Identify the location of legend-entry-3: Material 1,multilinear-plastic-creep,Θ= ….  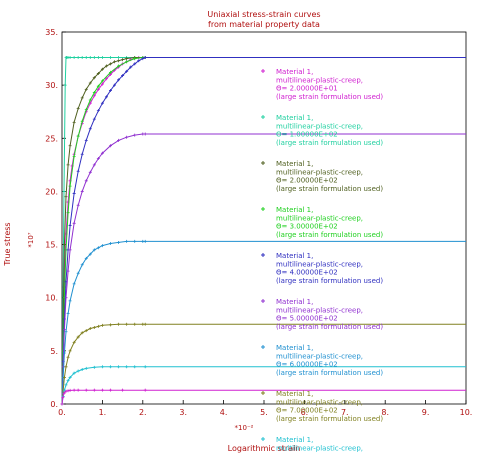
(322, 176).